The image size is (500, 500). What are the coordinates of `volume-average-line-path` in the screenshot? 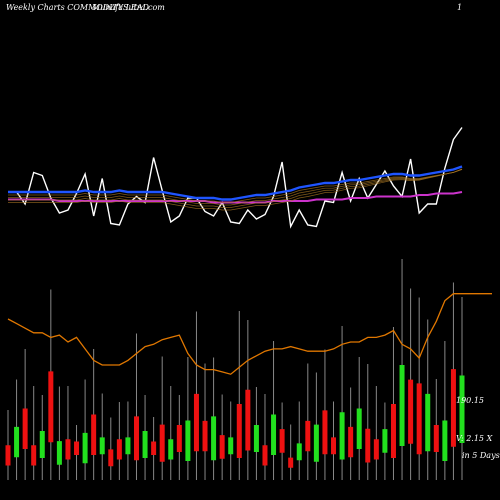 It's located at (234, 334).